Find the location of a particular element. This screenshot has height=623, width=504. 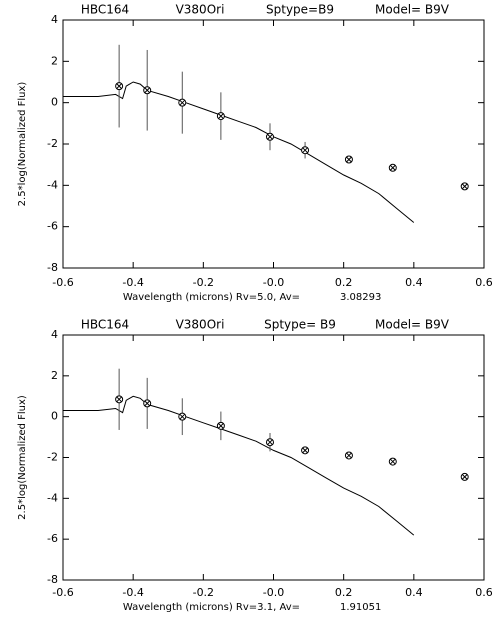

av-value: 3.08293 is located at coordinates (360, 297).